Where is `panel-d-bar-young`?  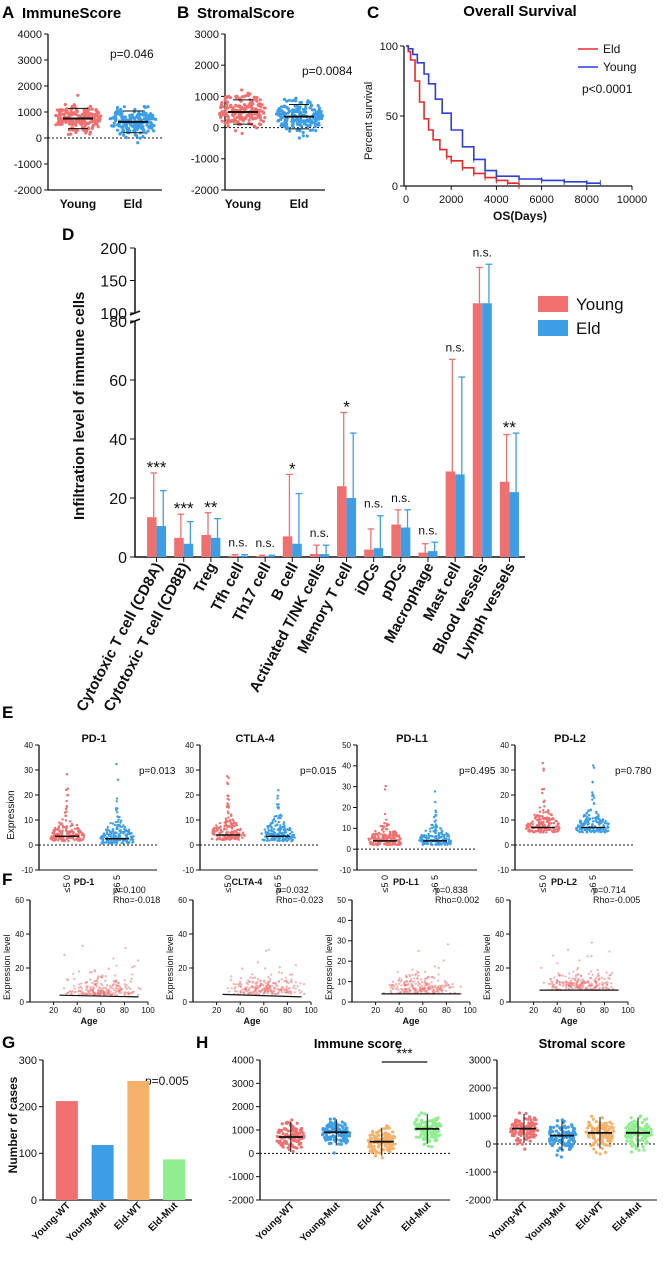 panel-d-bar-young is located at coordinates (477, 430).